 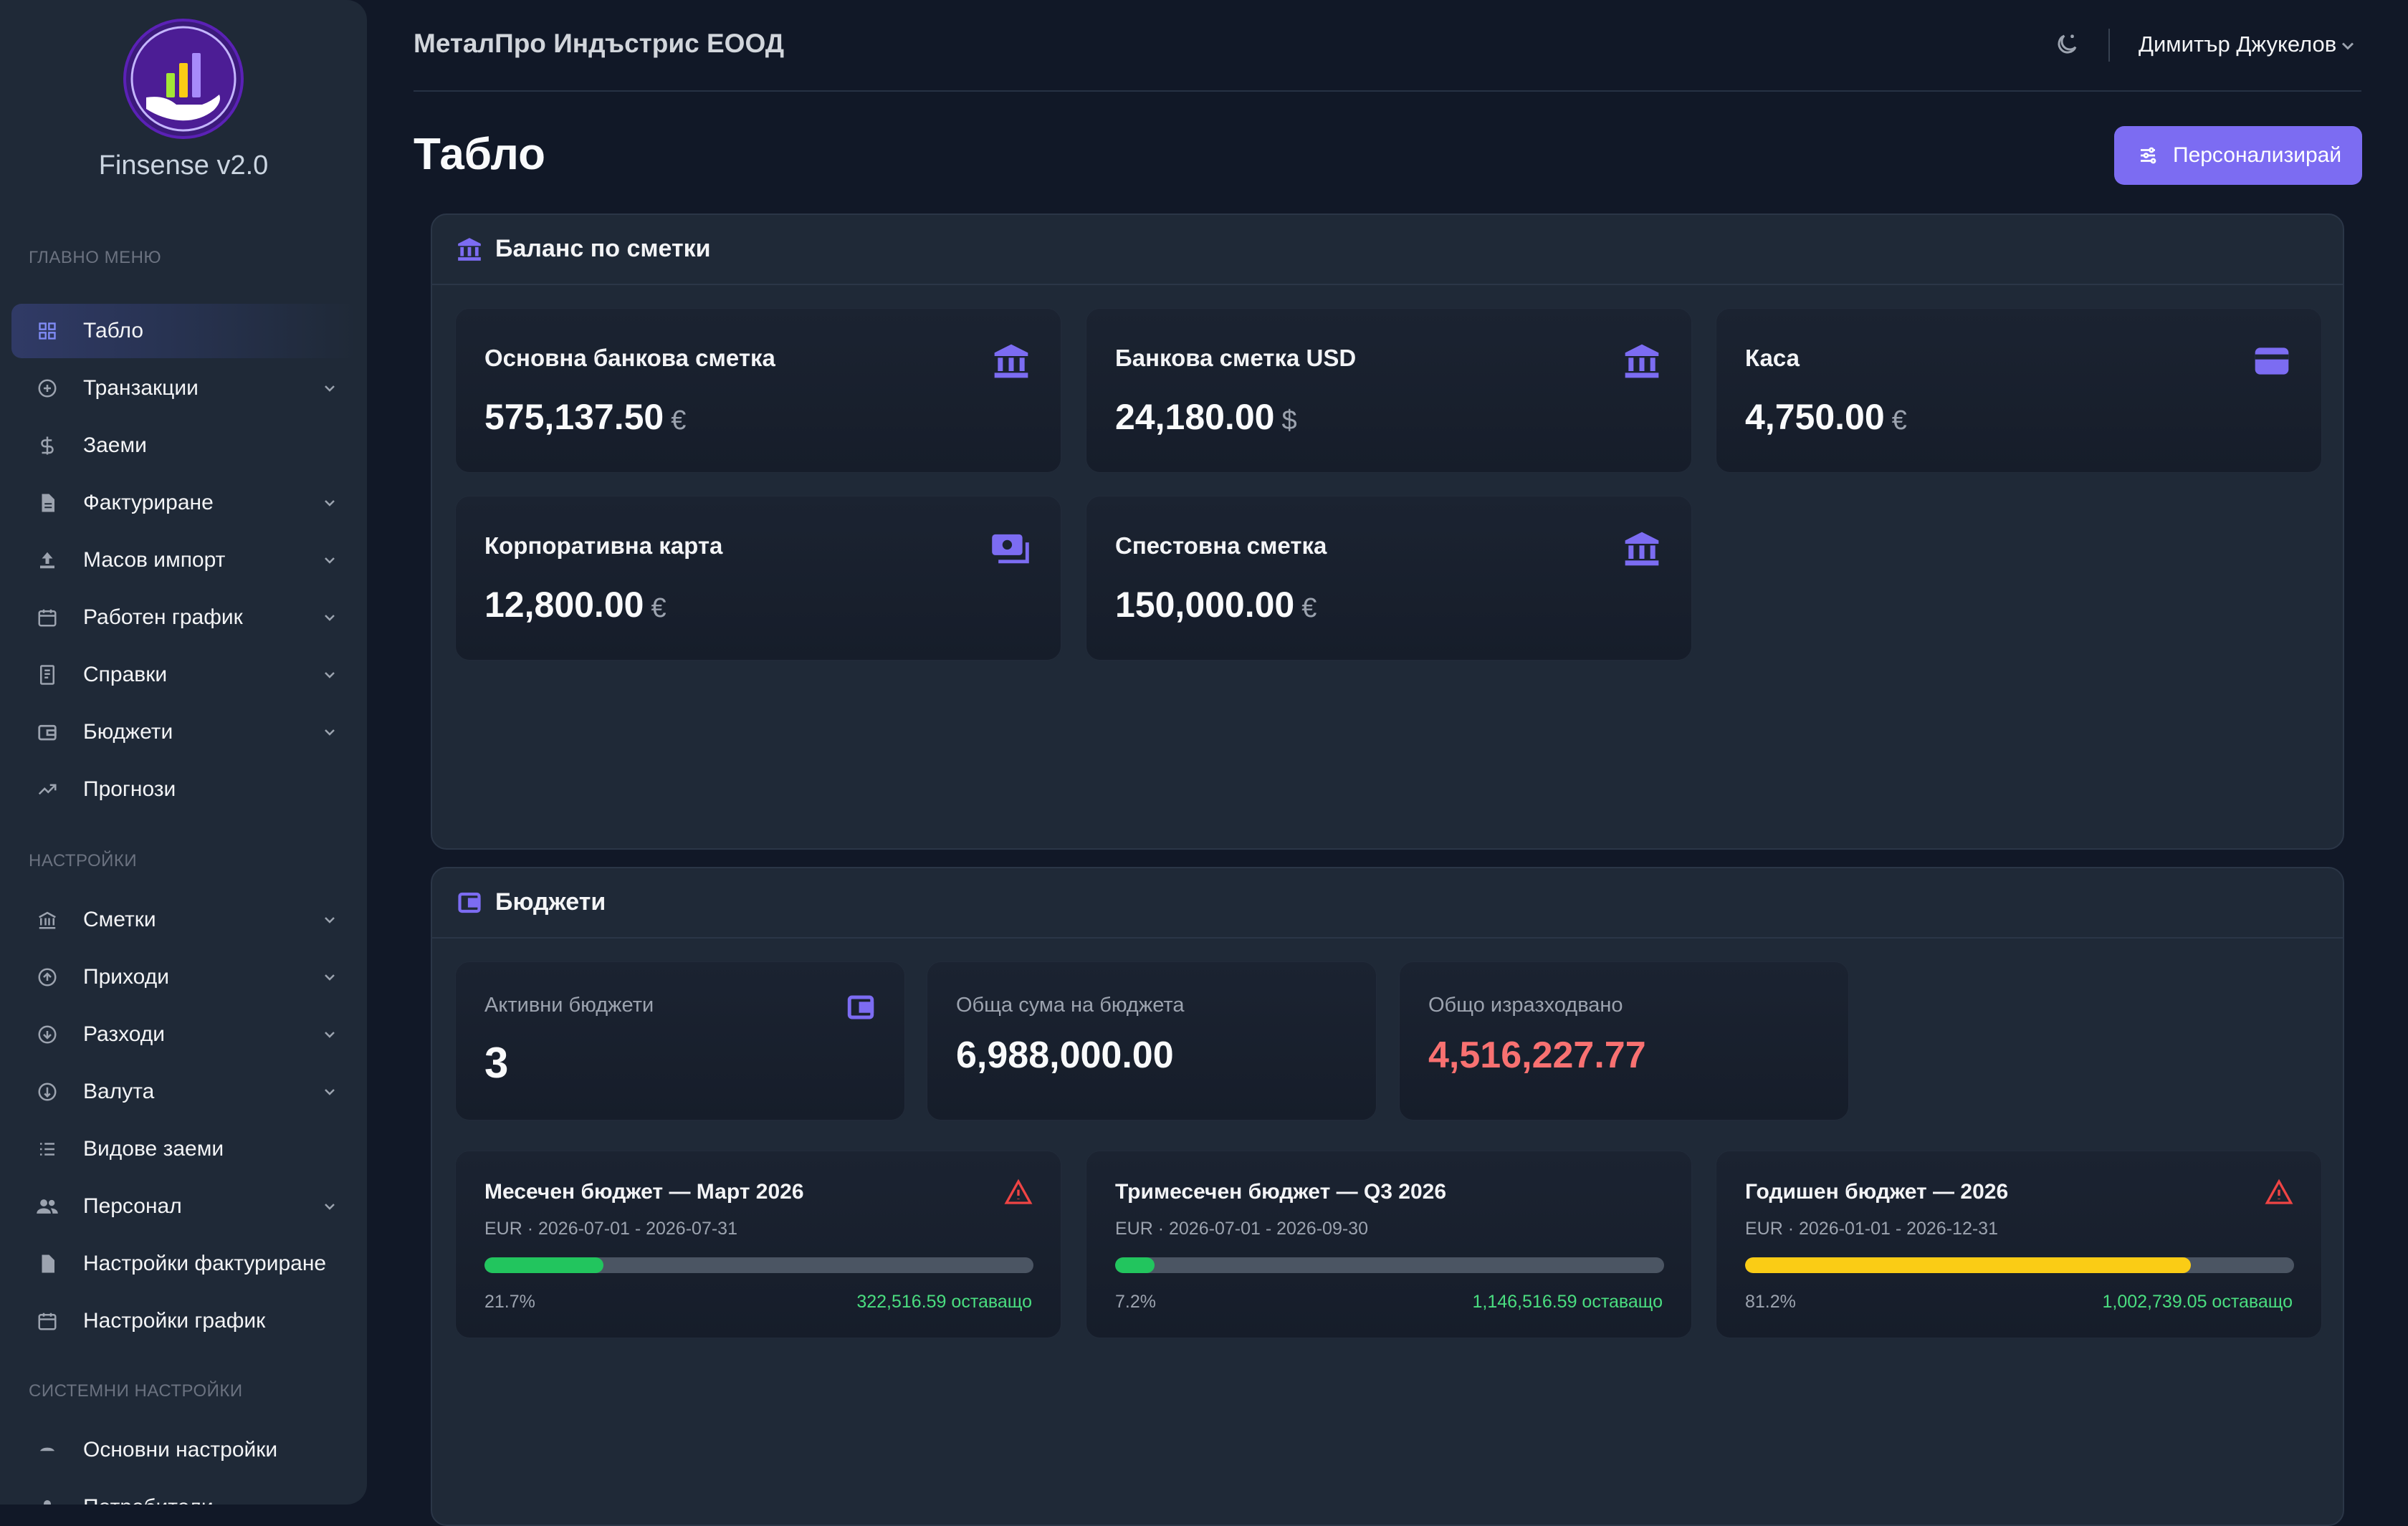 What do you see at coordinates (183, 732) in the screenshot?
I see `sidebar-item-budgets: Бюджети` at bounding box center [183, 732].